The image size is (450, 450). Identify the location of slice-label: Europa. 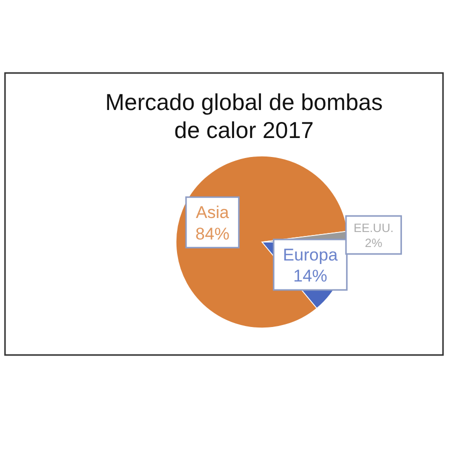
(310, 254).